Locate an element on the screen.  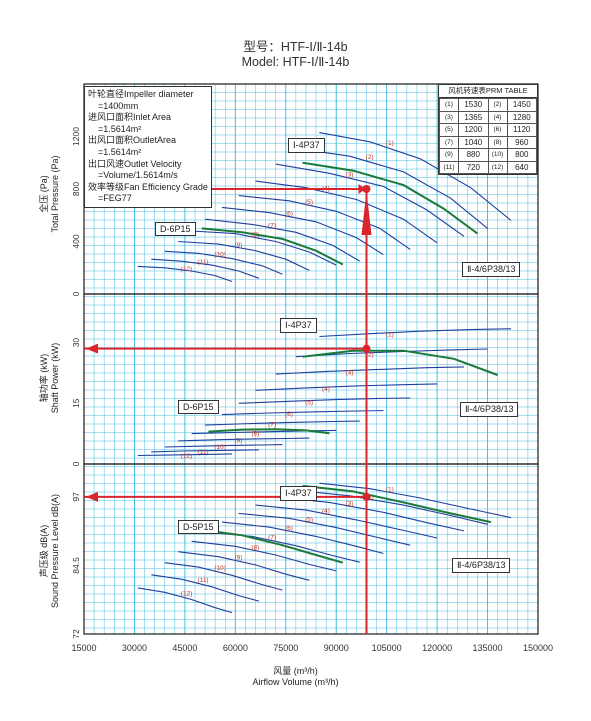
pressure-callout-d6p15: D-6P15 is located at coordinates (175, 229).